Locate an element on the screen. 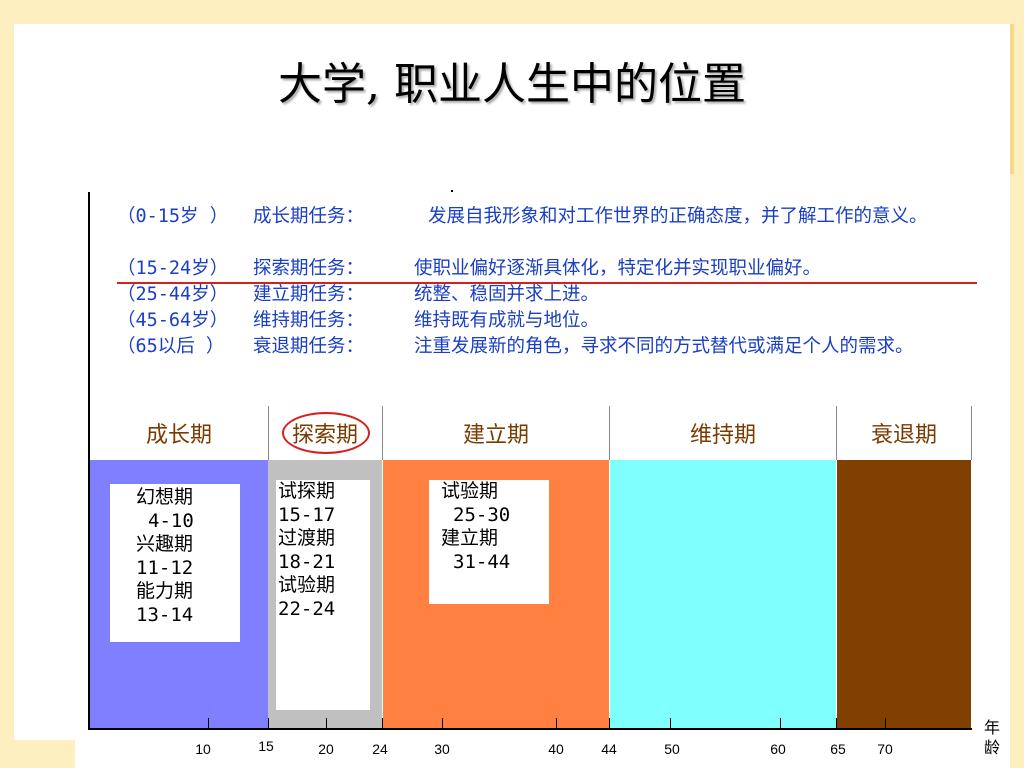 This screenshot has width=1024, height=768. substage-box-establish: 试验期 25-30 建立期 31-44 is located at coordinates (489, 542).